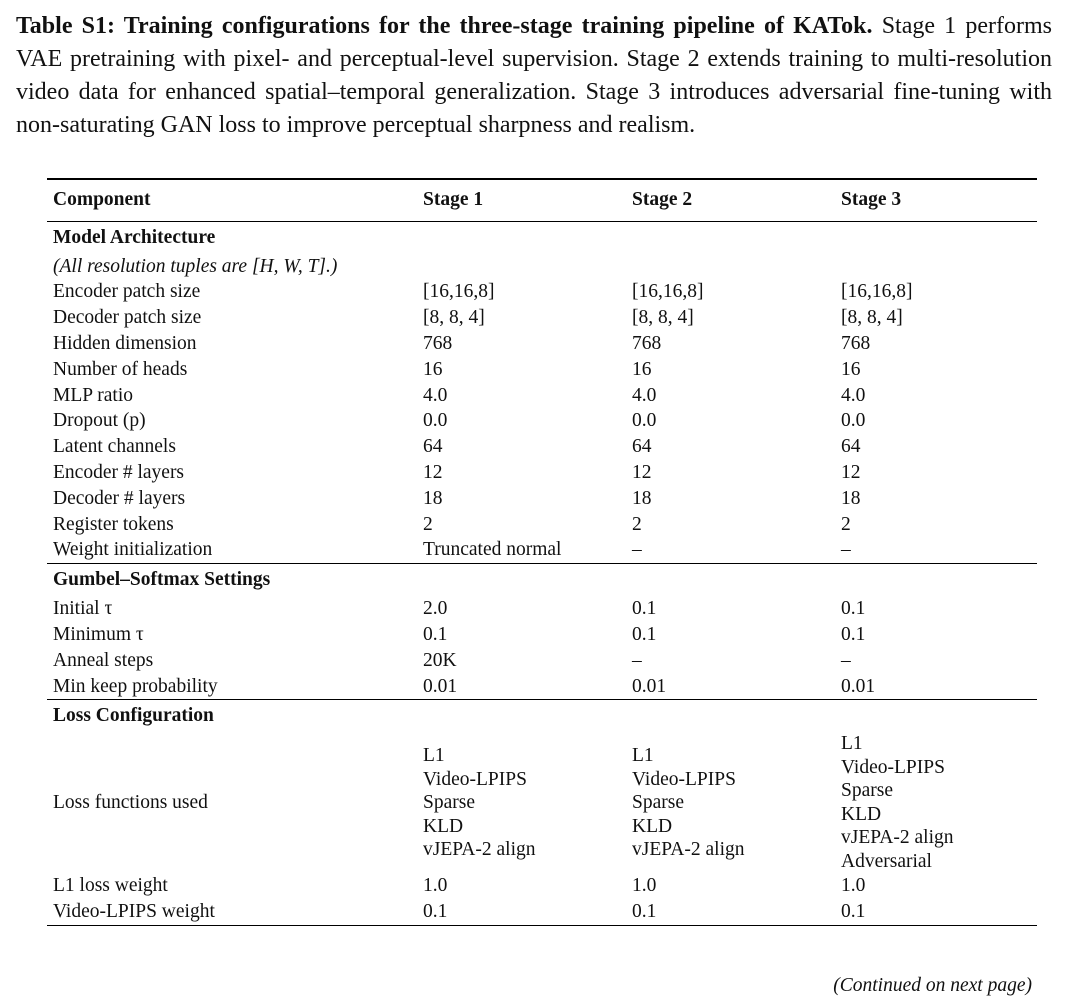 This screenshot has height=997, width=1068. Describe the element at coordinates (459, 292) in the screenshot. I see `cell: [16,16,8]` at that location.